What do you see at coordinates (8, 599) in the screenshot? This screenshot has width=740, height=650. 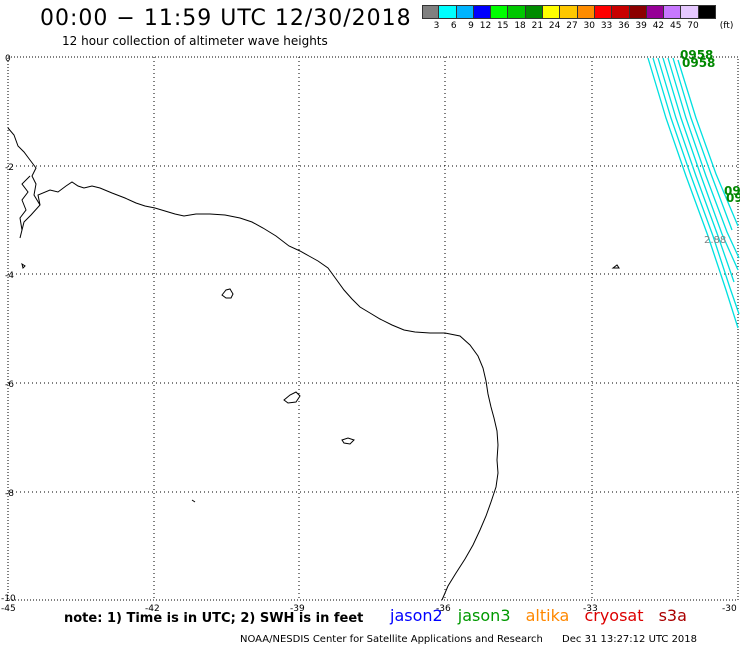 I see `lat-tick-label: -10` at bounding box center [8, 599].